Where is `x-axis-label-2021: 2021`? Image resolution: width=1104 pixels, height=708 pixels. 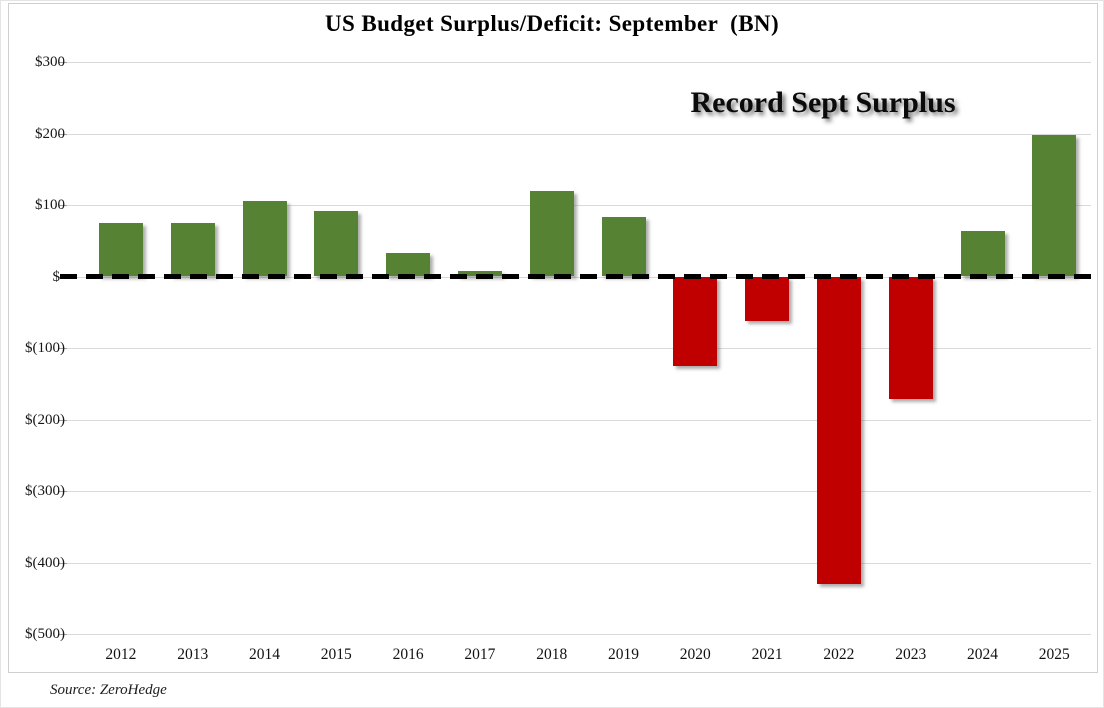 x-axis-label-2021: 2021 is located at coordinates (767, 654).